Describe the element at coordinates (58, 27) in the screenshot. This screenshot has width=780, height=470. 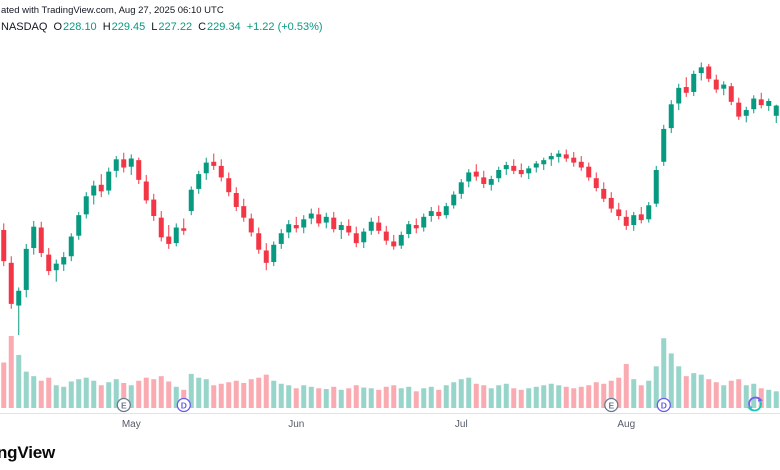
I see `open-label: O` at that location.